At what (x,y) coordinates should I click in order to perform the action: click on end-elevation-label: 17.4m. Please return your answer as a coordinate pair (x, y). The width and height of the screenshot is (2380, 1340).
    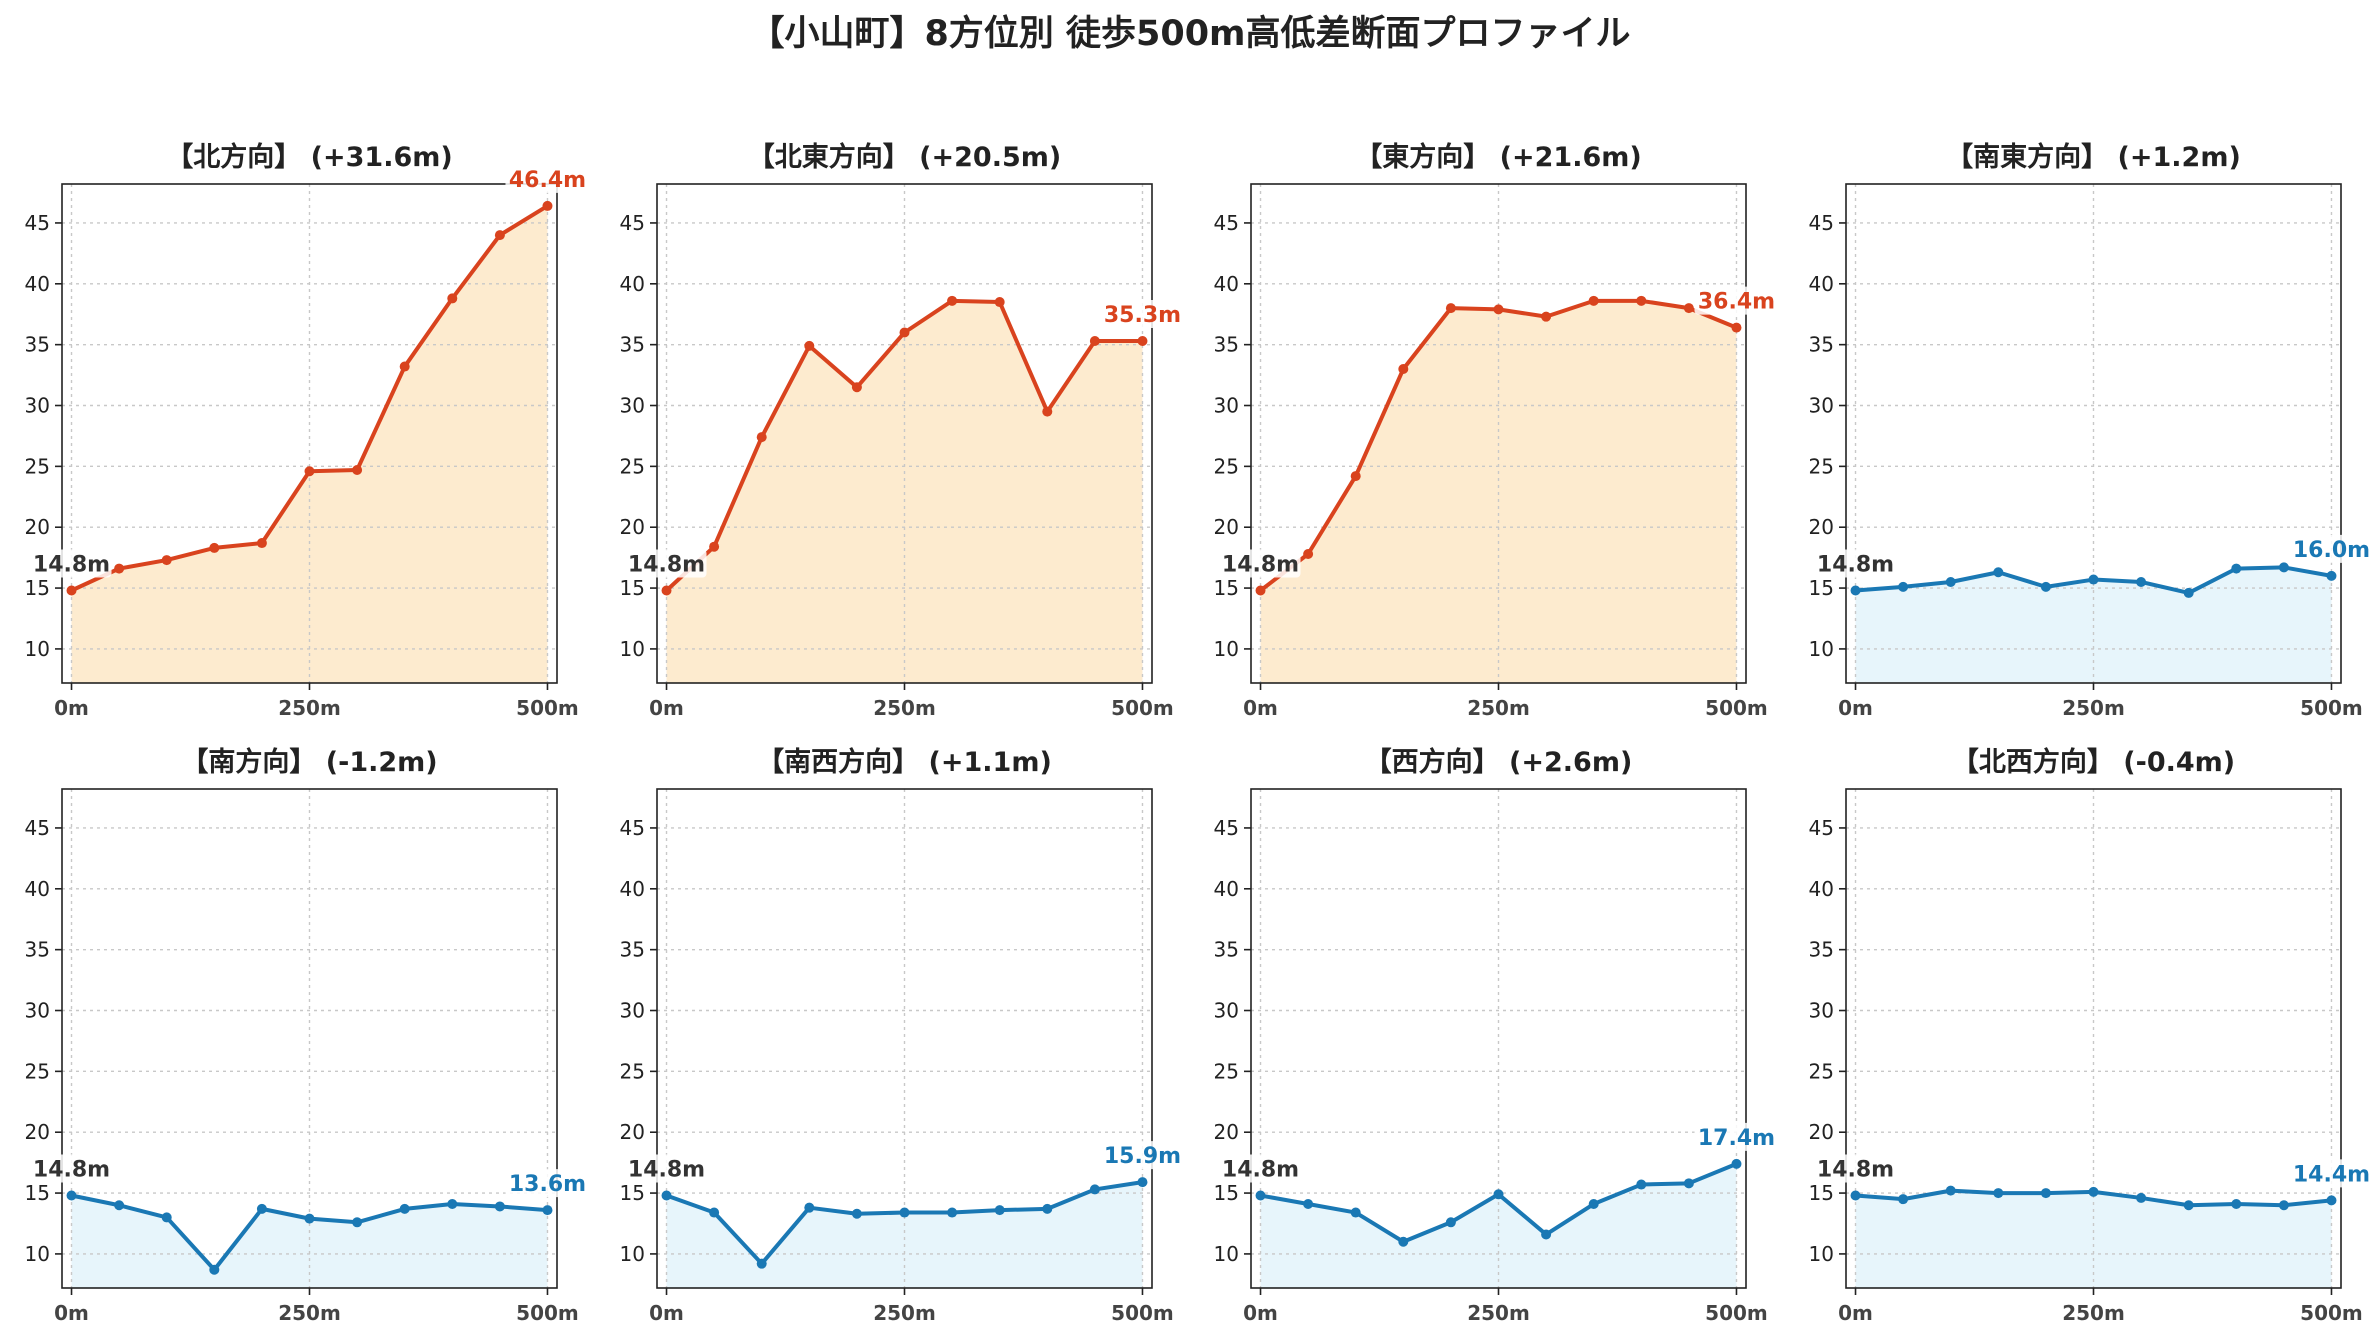
    Looking at the image, I should click on (1736, 1138).